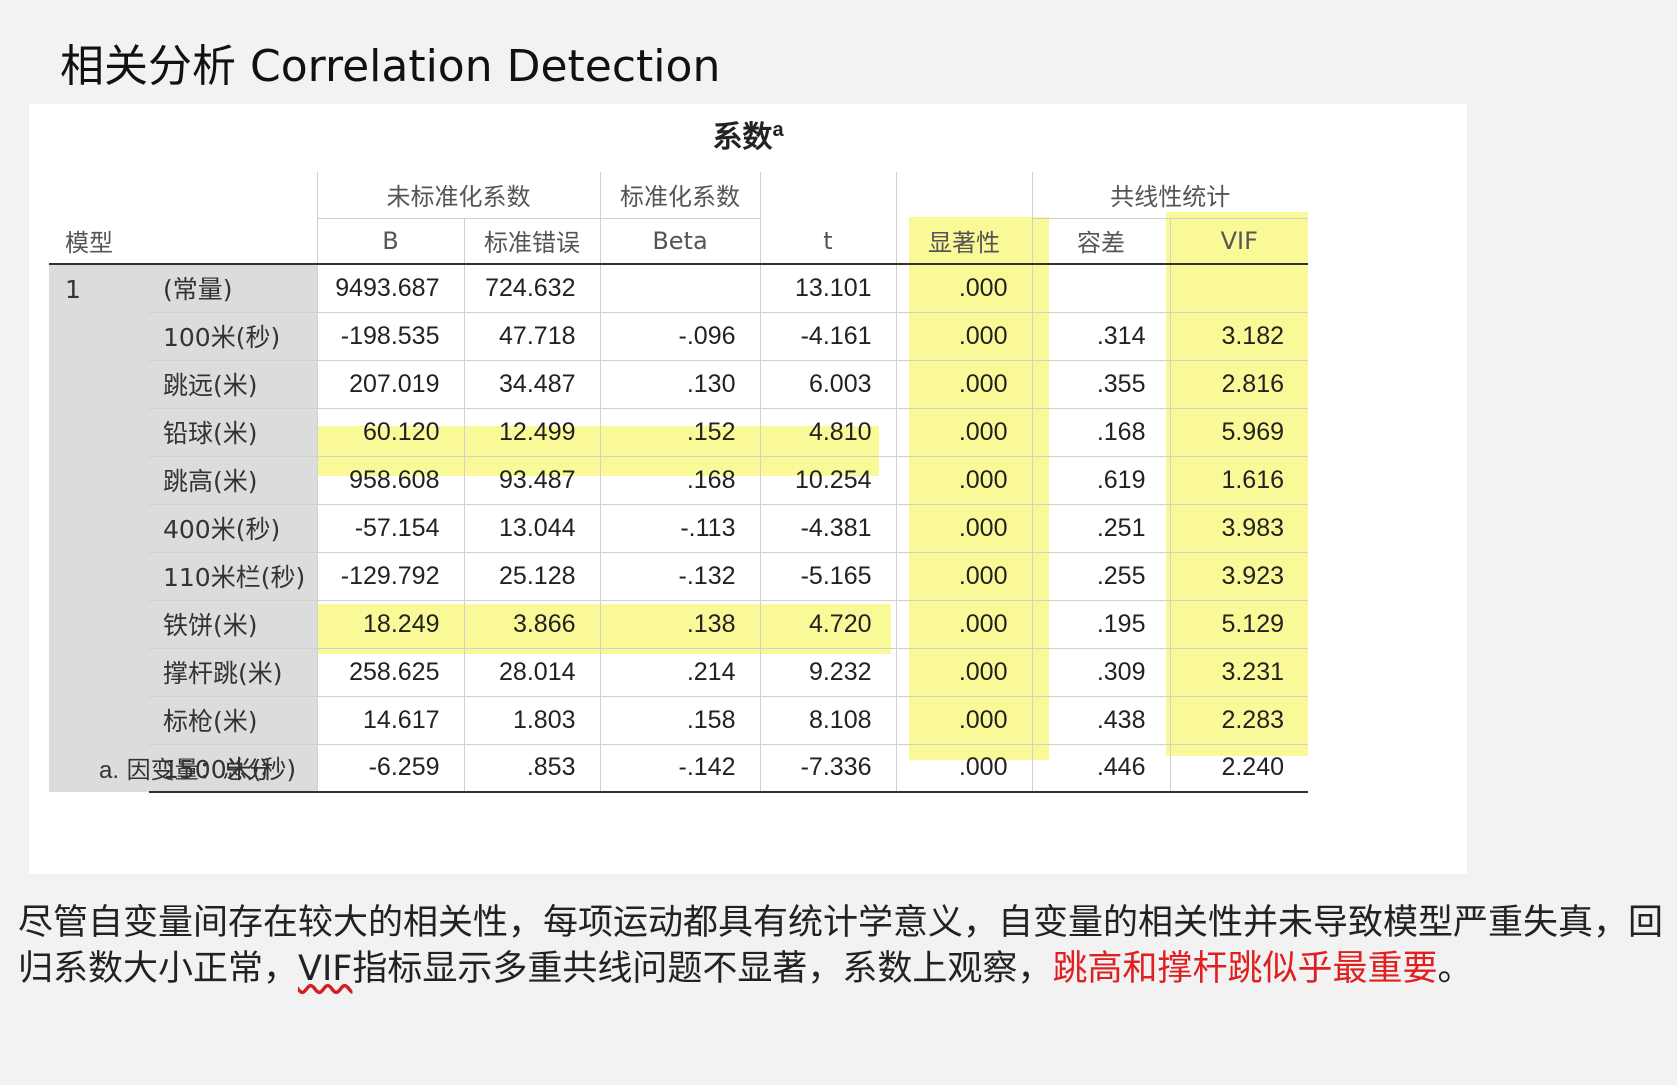 The width and height of the screenshot is (1677, 1085). I want to click on footnote-letter: a., so click(109, 770).